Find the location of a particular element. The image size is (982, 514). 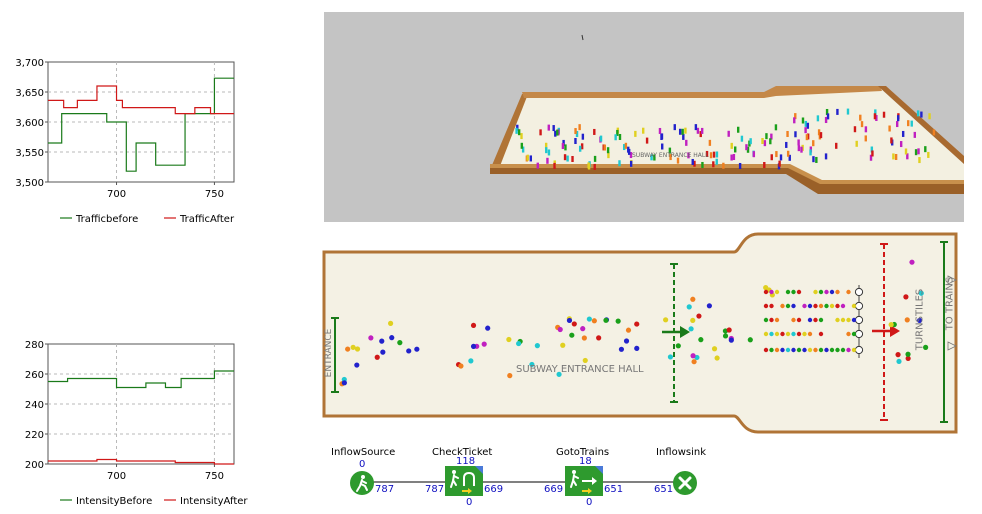

y-tick-label: 3,600 is located at coordinates (29, 123).